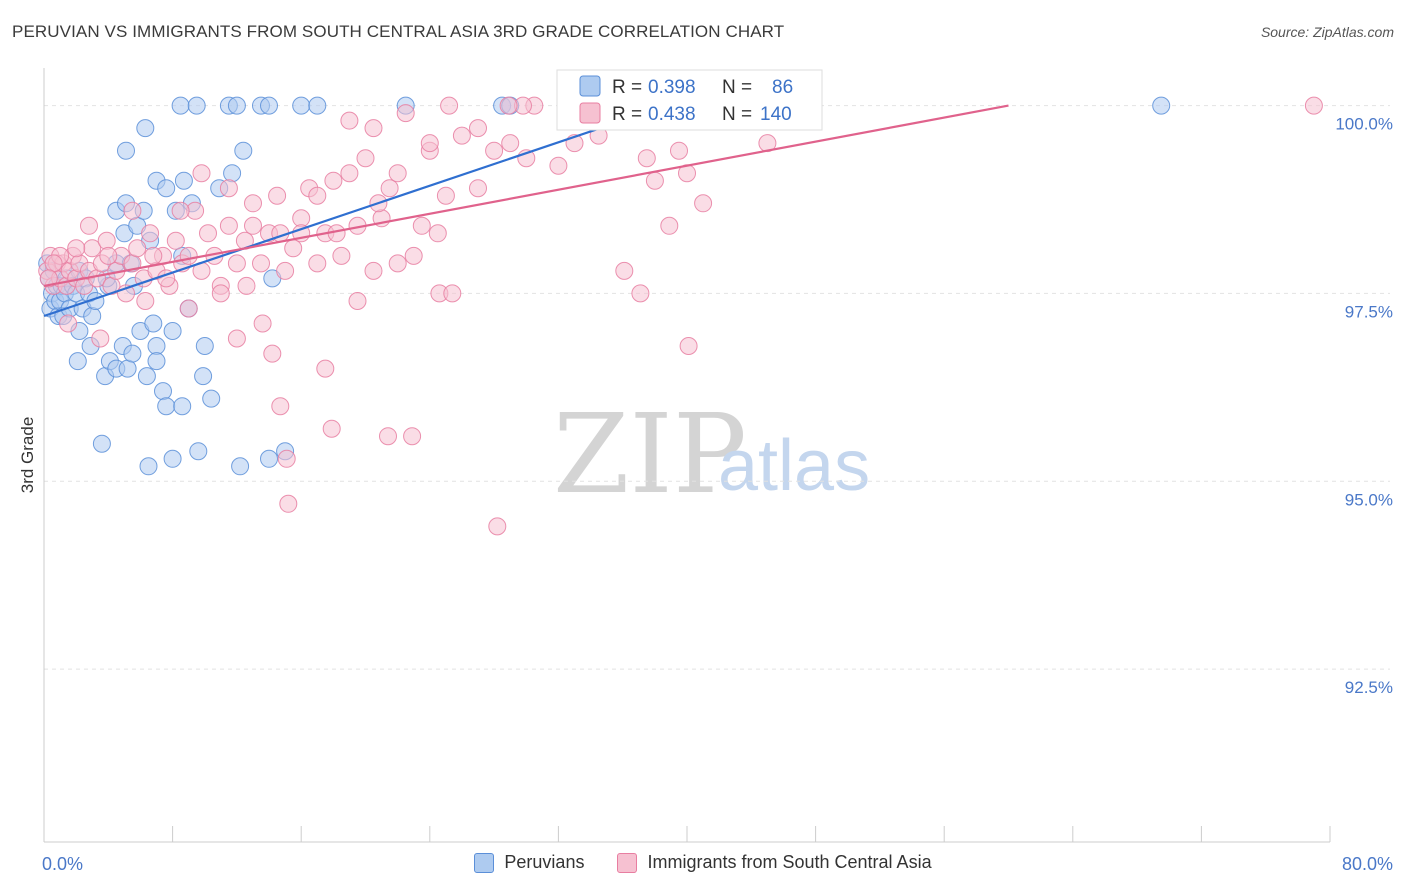 The image size is (1406, 892). I want to click on y-tick-label: 100.0%, so click(1364, 124).